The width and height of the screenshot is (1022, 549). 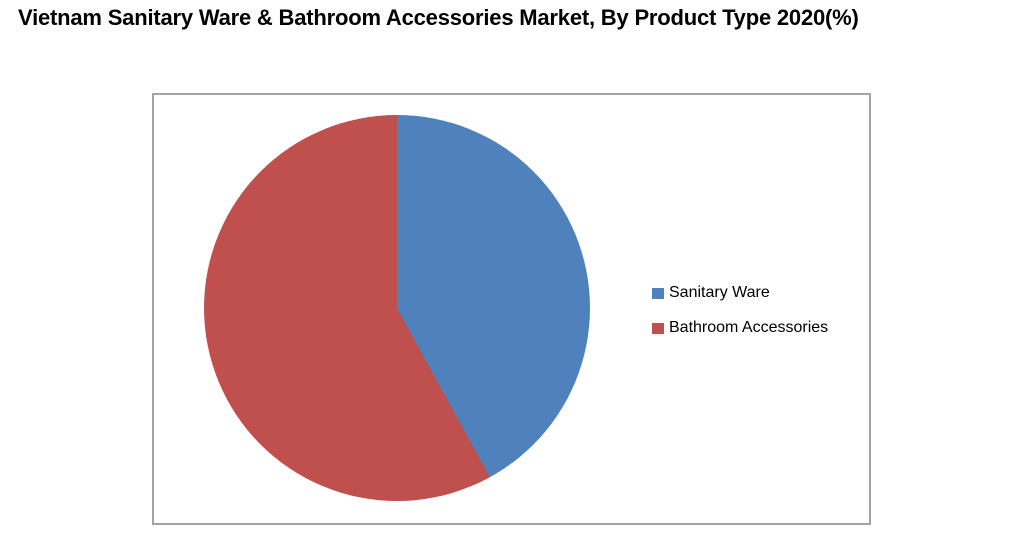 What do you see at coordinates (658, 293) in the screenshot?
I see `legend-swatch-sanitary-ware` at bounding box center [658, 293].